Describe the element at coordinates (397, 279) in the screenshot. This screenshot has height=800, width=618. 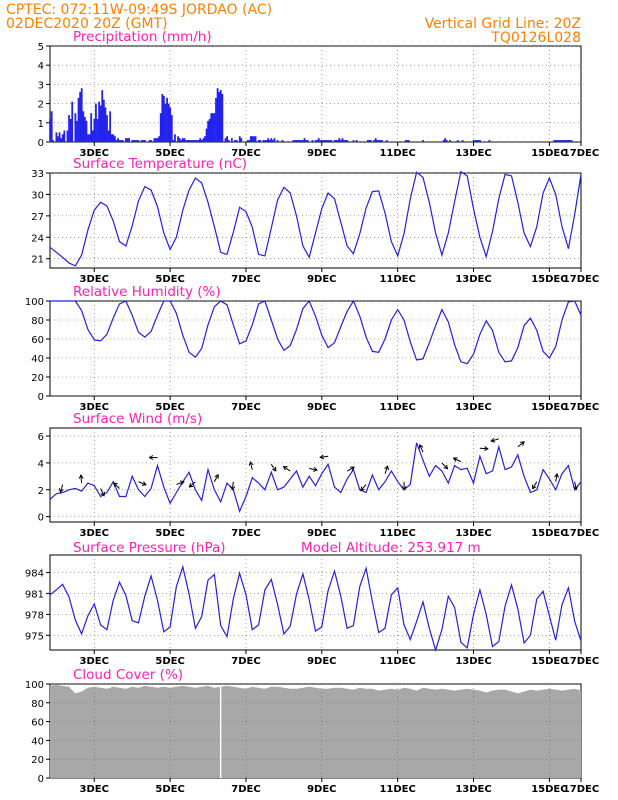
I see `temperature-xtick-label: 11DEC` at that location.